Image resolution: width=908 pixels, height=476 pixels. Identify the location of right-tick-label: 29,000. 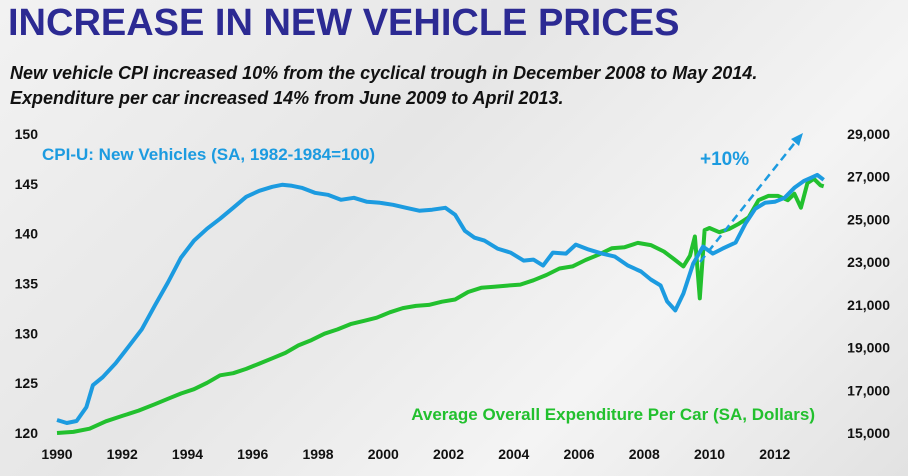
(868, 134).